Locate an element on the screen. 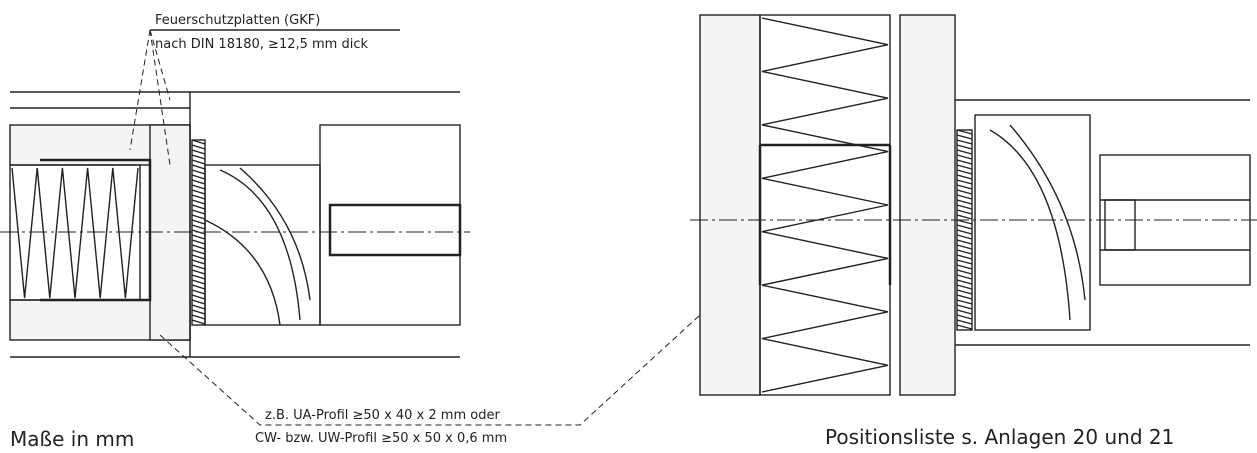 This screenshot has height=453, width=1257. plates-title: Feuerschutzplatten (GKF) is located at coordinates (237, 20).